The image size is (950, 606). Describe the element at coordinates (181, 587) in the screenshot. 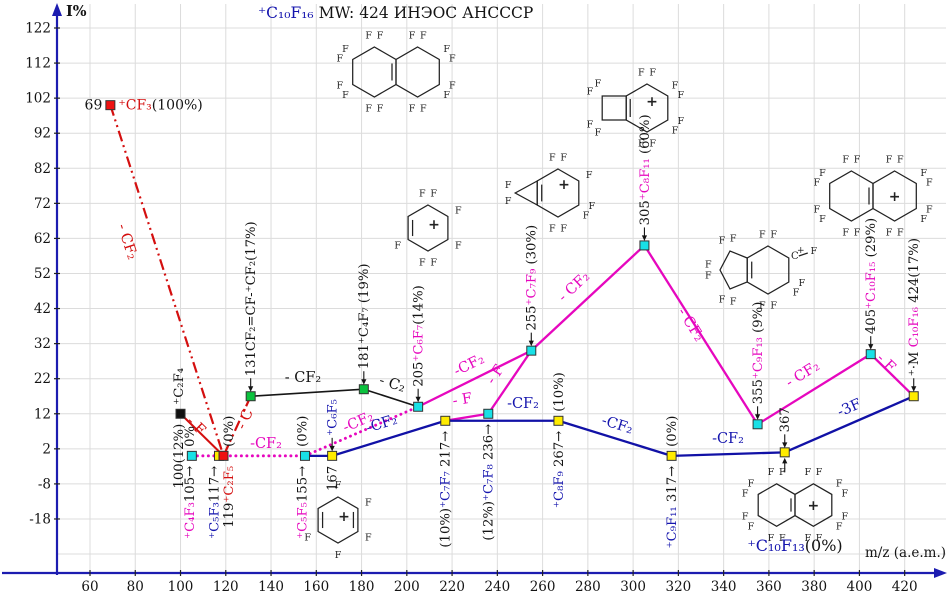

I see `svg-text: 100` at that location.